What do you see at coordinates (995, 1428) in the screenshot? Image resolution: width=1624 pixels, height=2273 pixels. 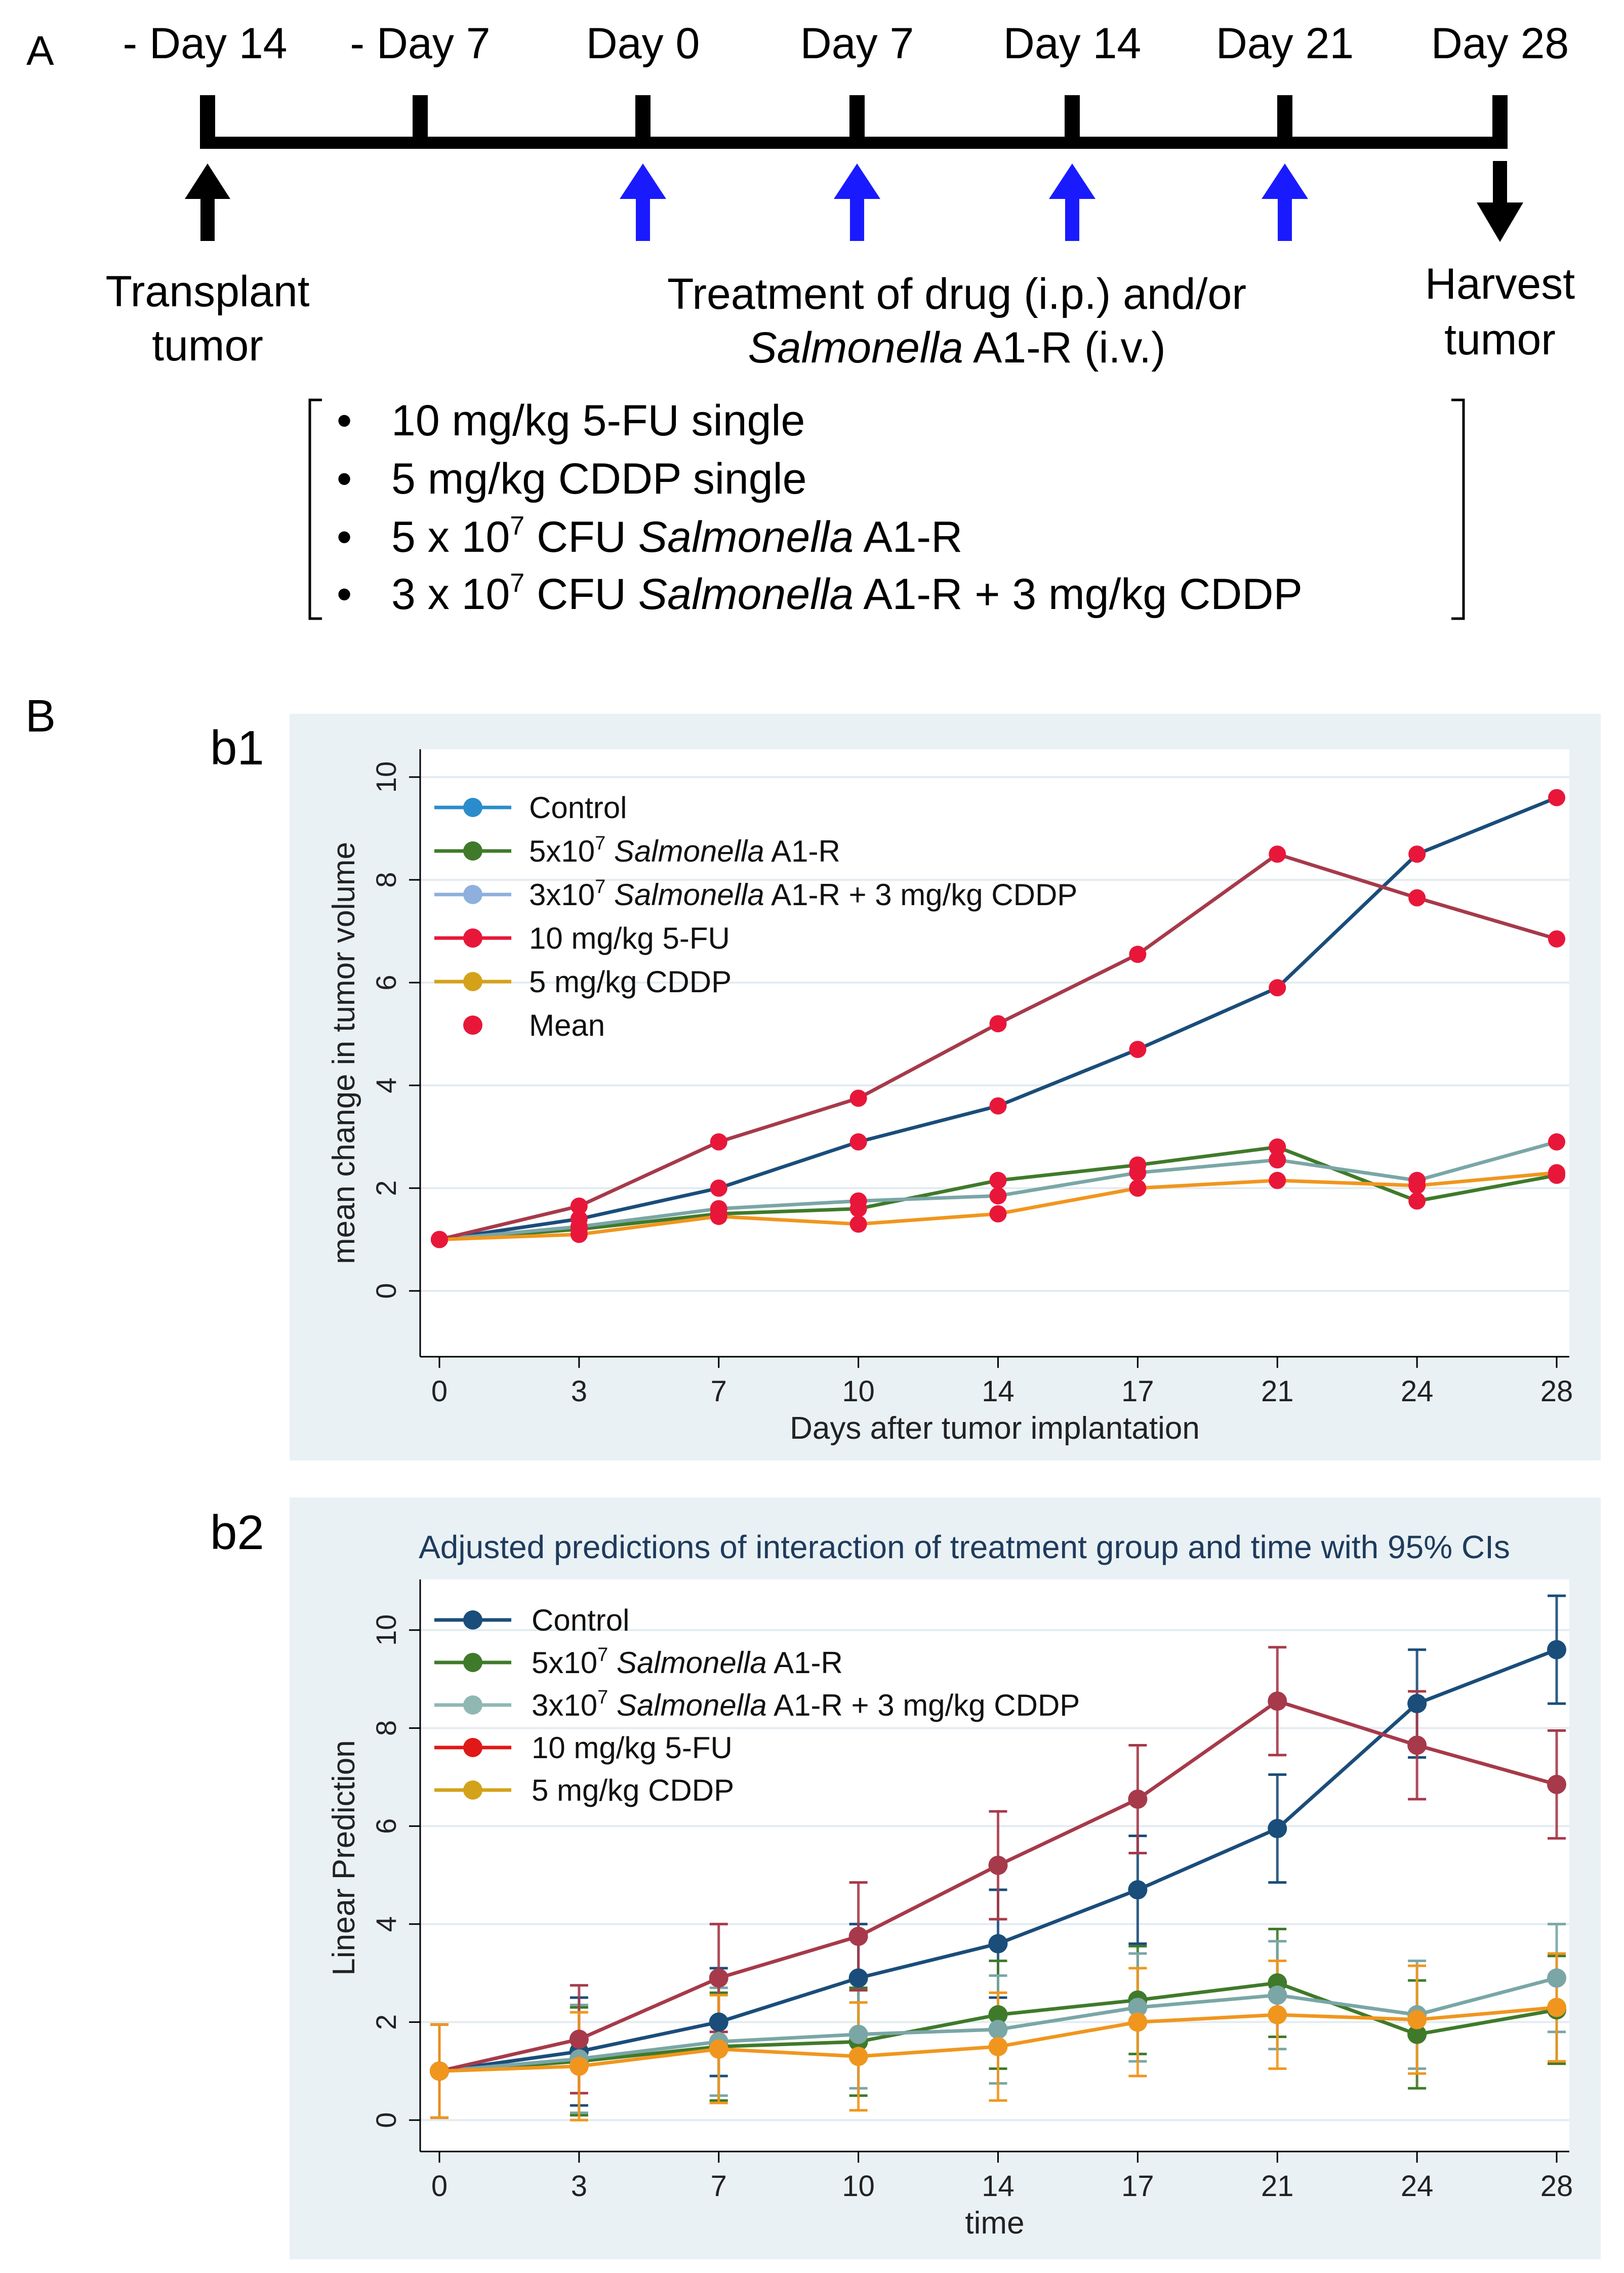 I see `chart-b1-xlabel: Days after tumor implantation` at bounding box center [995, 1428].